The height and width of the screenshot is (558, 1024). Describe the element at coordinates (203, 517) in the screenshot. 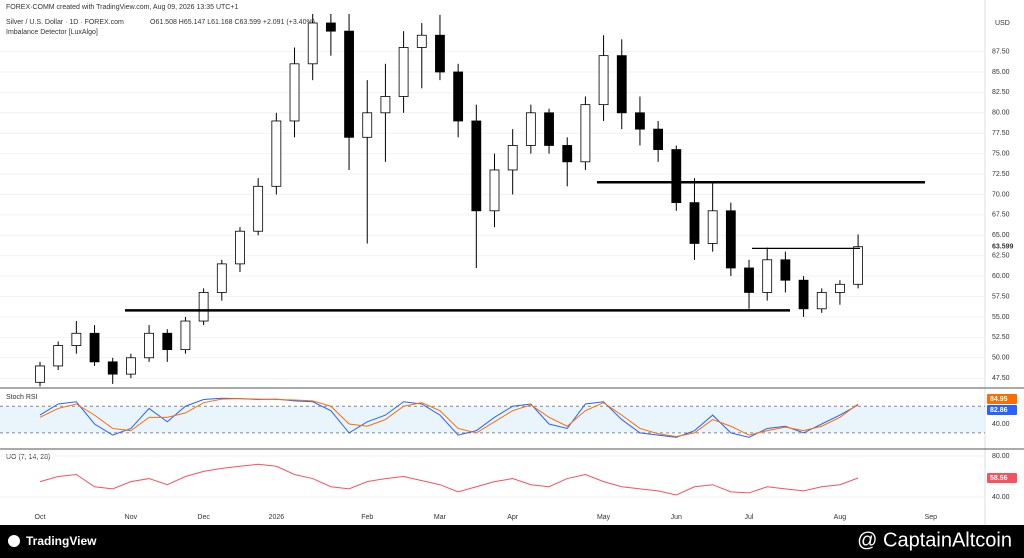

I see `x-tick-label: Dec` at that location.